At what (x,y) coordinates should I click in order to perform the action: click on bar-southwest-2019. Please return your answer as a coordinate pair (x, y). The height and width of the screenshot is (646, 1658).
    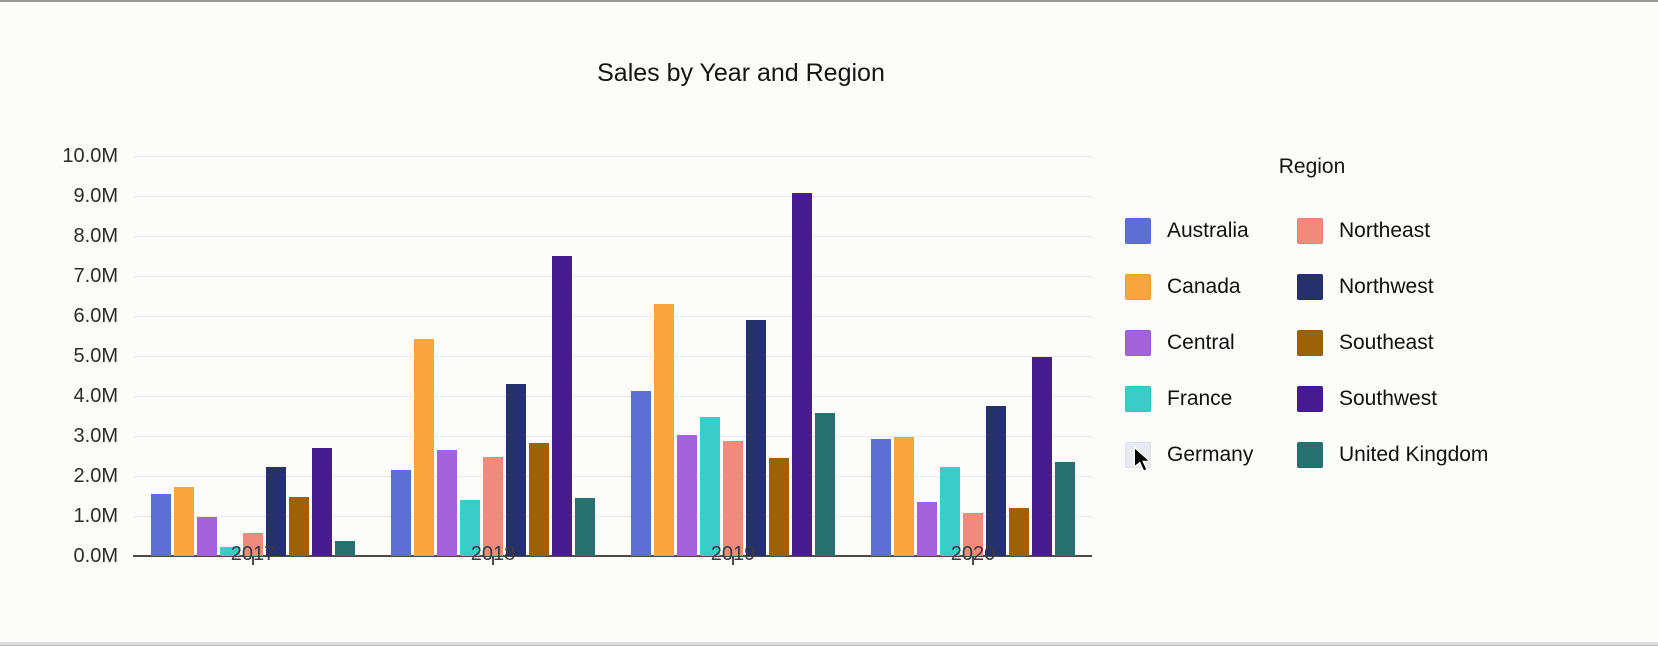
    Looking at the image, I should click on (802, 374).